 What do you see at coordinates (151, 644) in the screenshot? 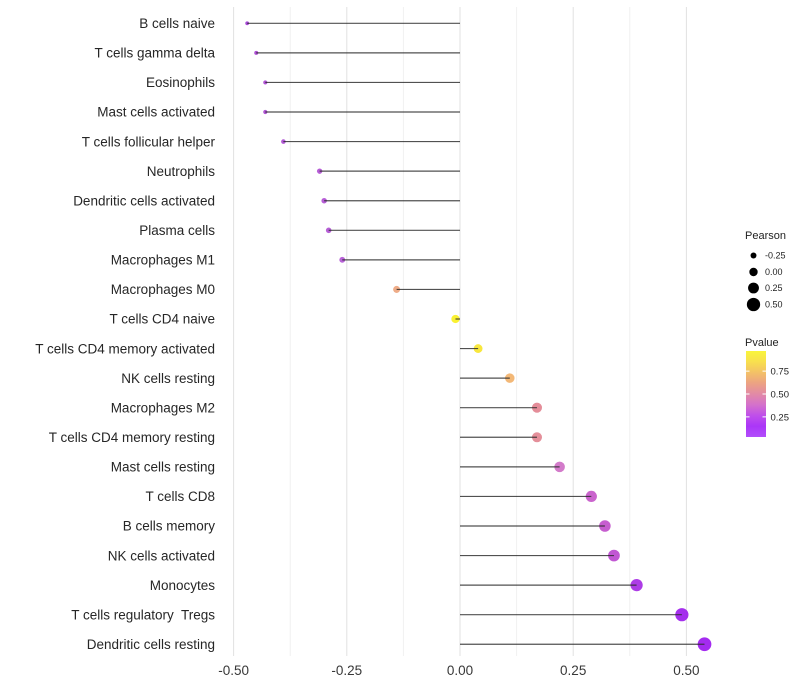
I see `y-axis-label: Dendritic cells resting` at bounding box center [151, 644].